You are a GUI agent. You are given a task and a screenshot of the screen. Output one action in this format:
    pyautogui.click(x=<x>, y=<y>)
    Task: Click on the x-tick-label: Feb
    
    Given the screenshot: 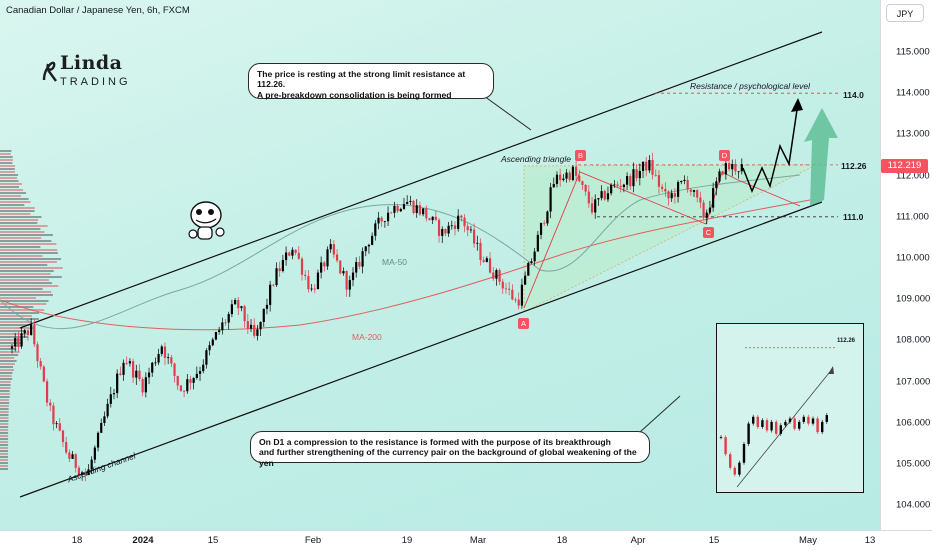 What is the action you would take?
    pyautogui.click(x=313, y=540)
    